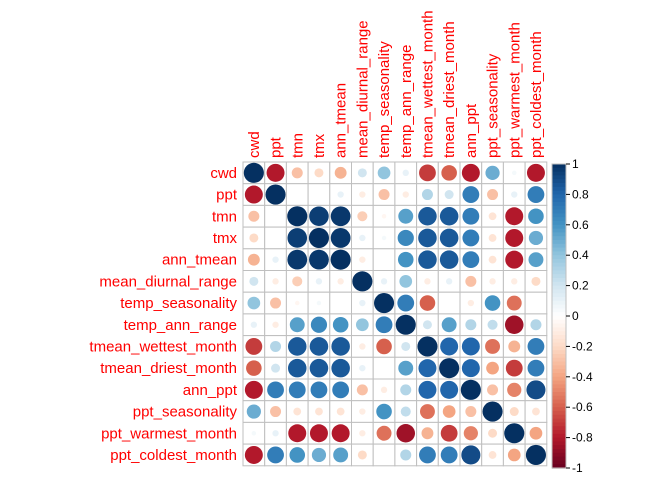 This screenshot has width=672, height=480. I want to click on correlation-circle-temp_ann_range-ann_tmean, so click(340, 324).